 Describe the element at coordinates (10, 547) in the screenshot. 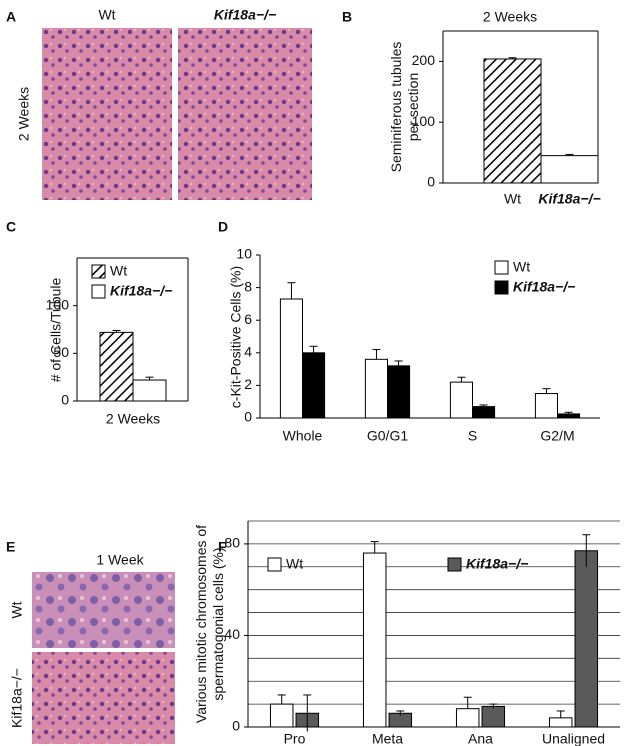

I see `panel-label: E` at that location.